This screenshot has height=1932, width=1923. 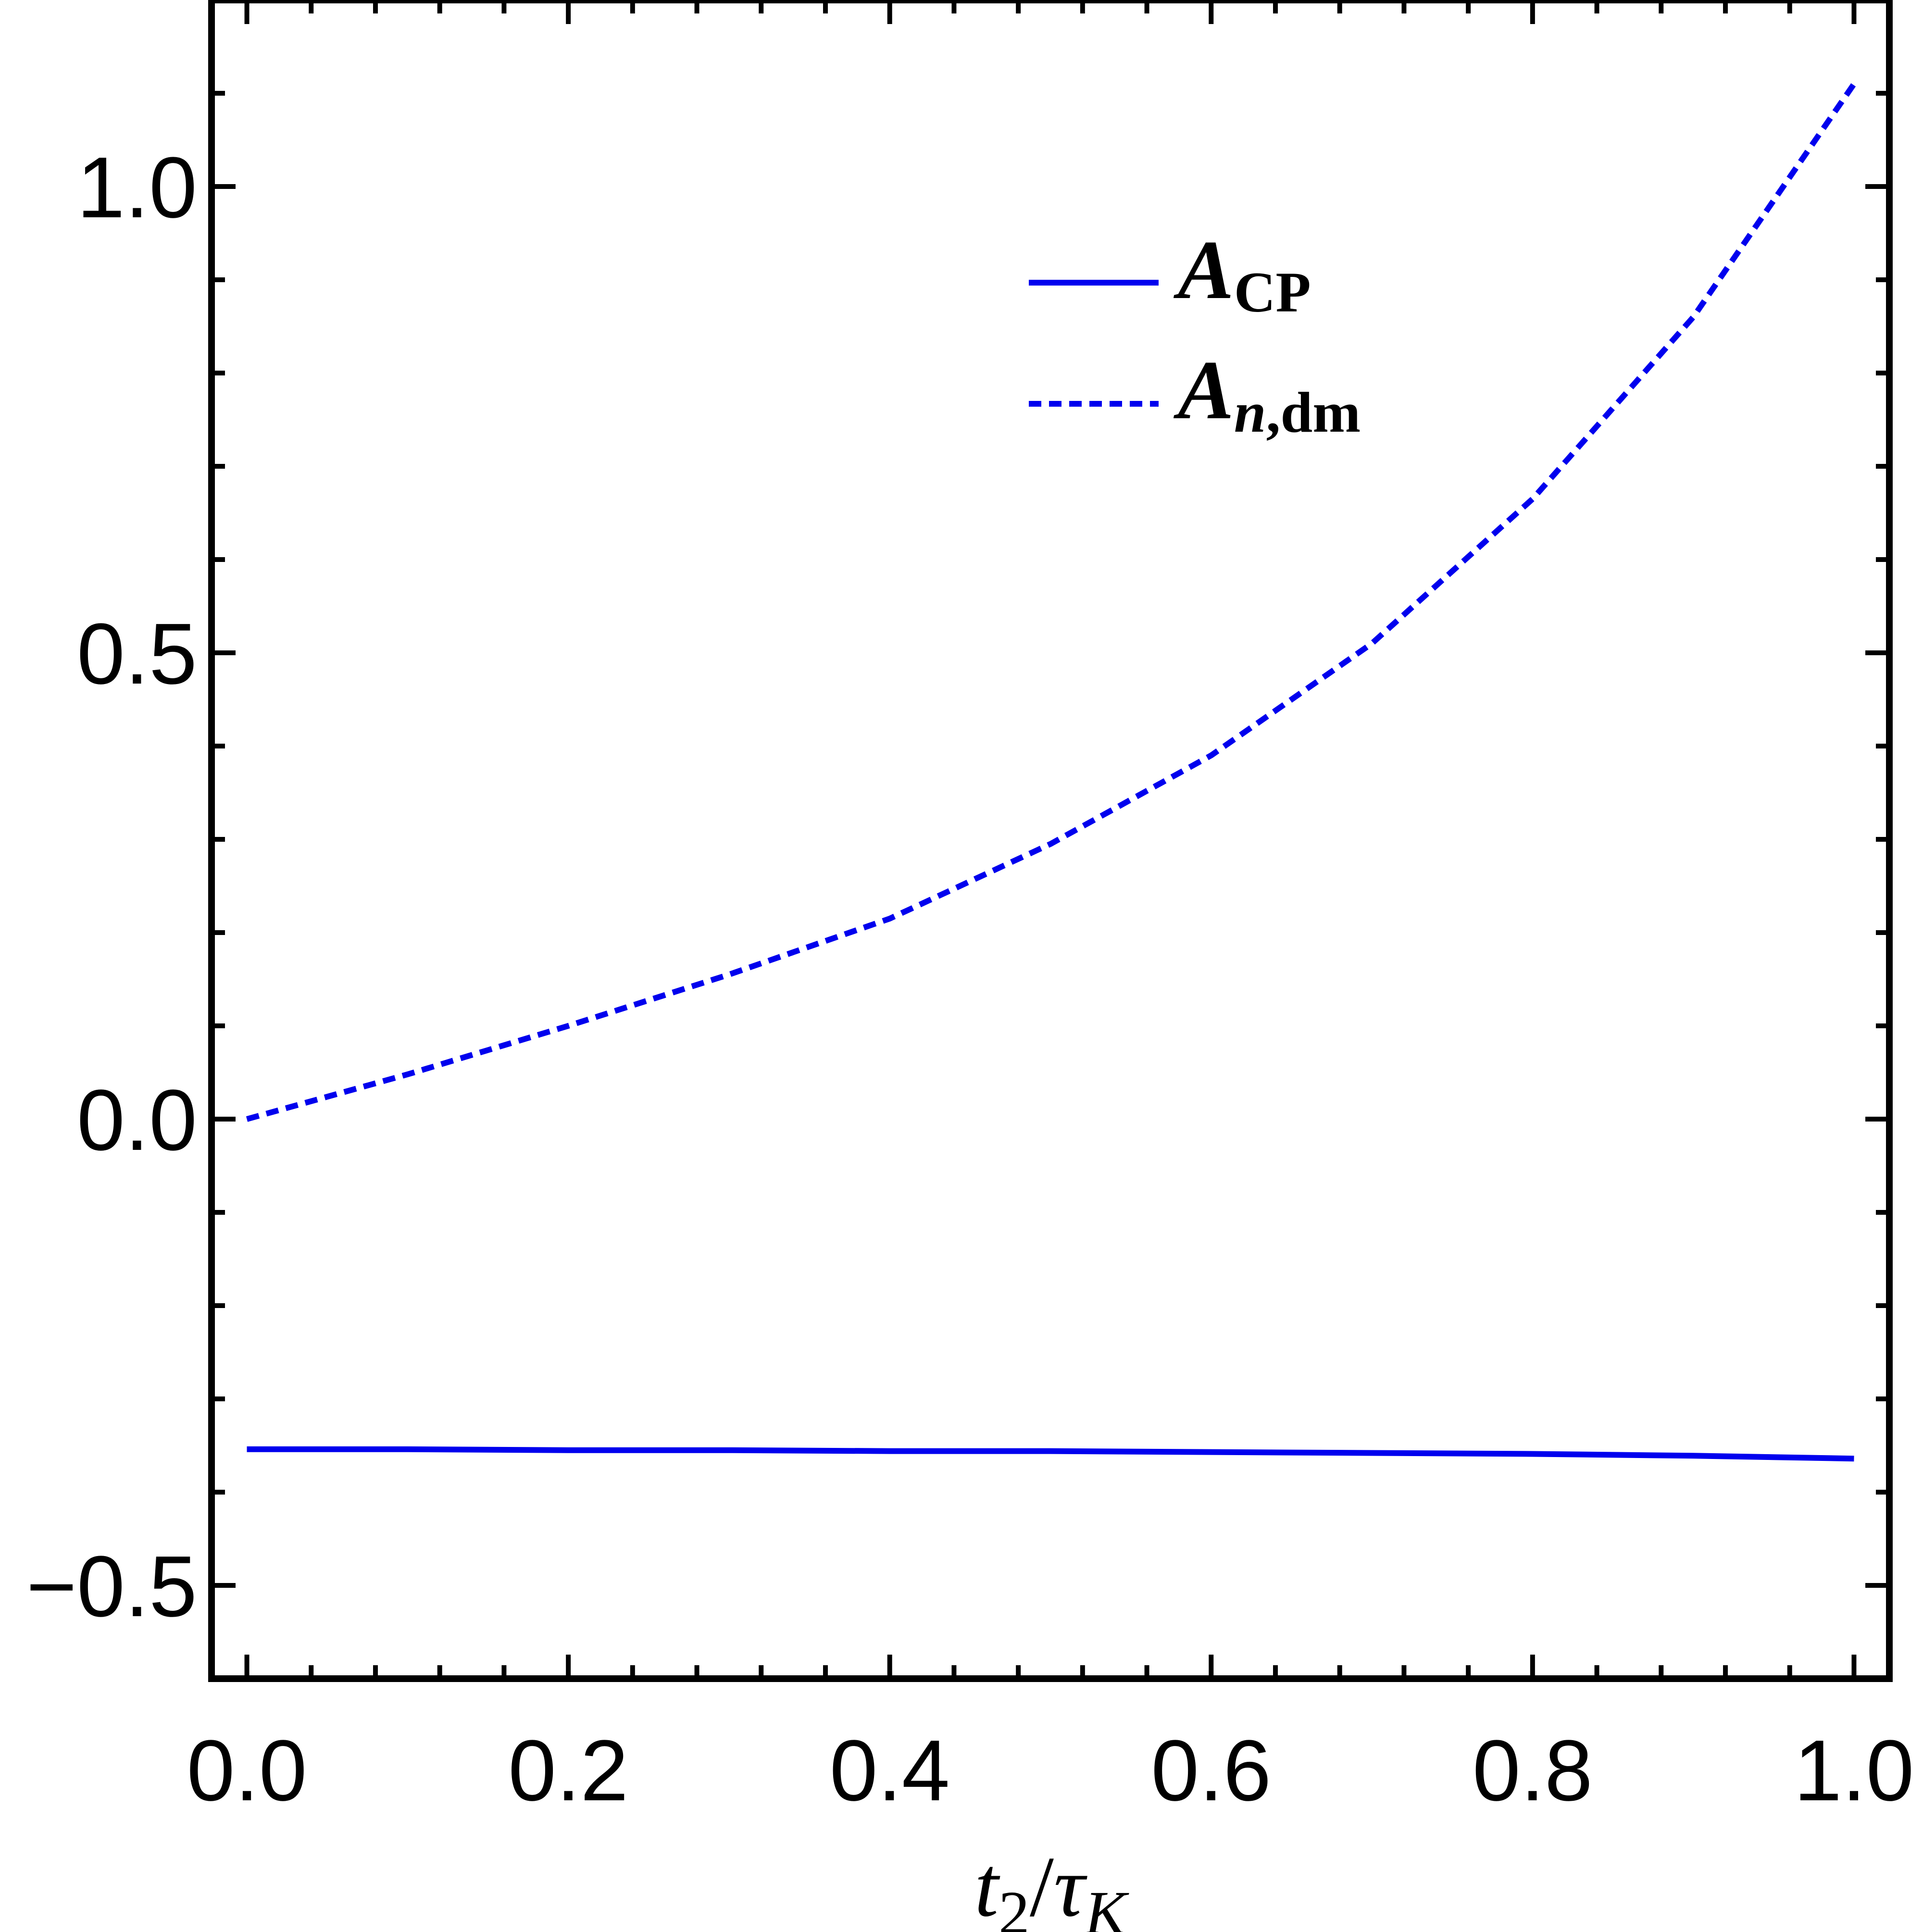 I want to click on x-label-slash: /, so click(x=1042, y=1886).